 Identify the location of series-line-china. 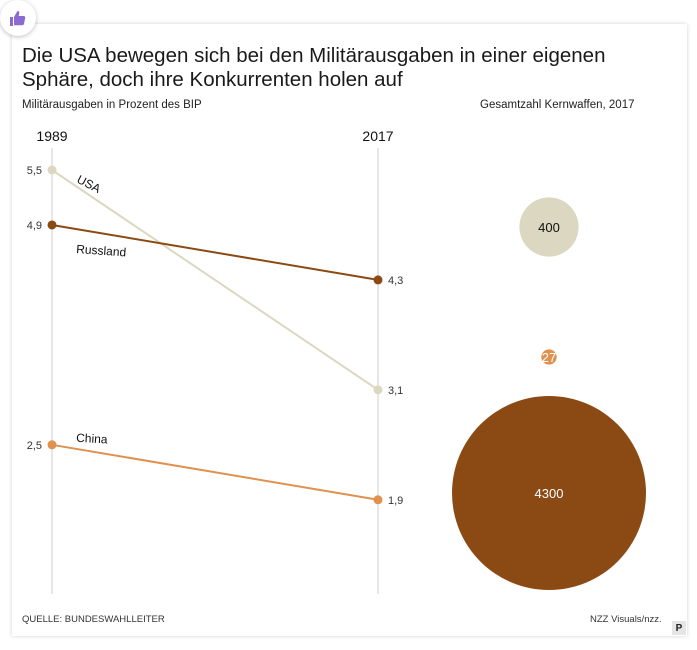
(215, 472).